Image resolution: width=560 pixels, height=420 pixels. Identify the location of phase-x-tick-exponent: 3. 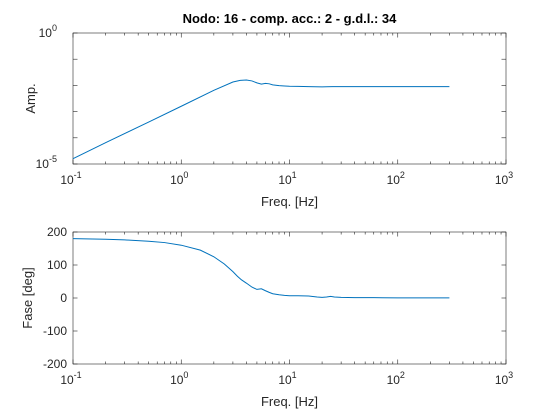
(510, 375).